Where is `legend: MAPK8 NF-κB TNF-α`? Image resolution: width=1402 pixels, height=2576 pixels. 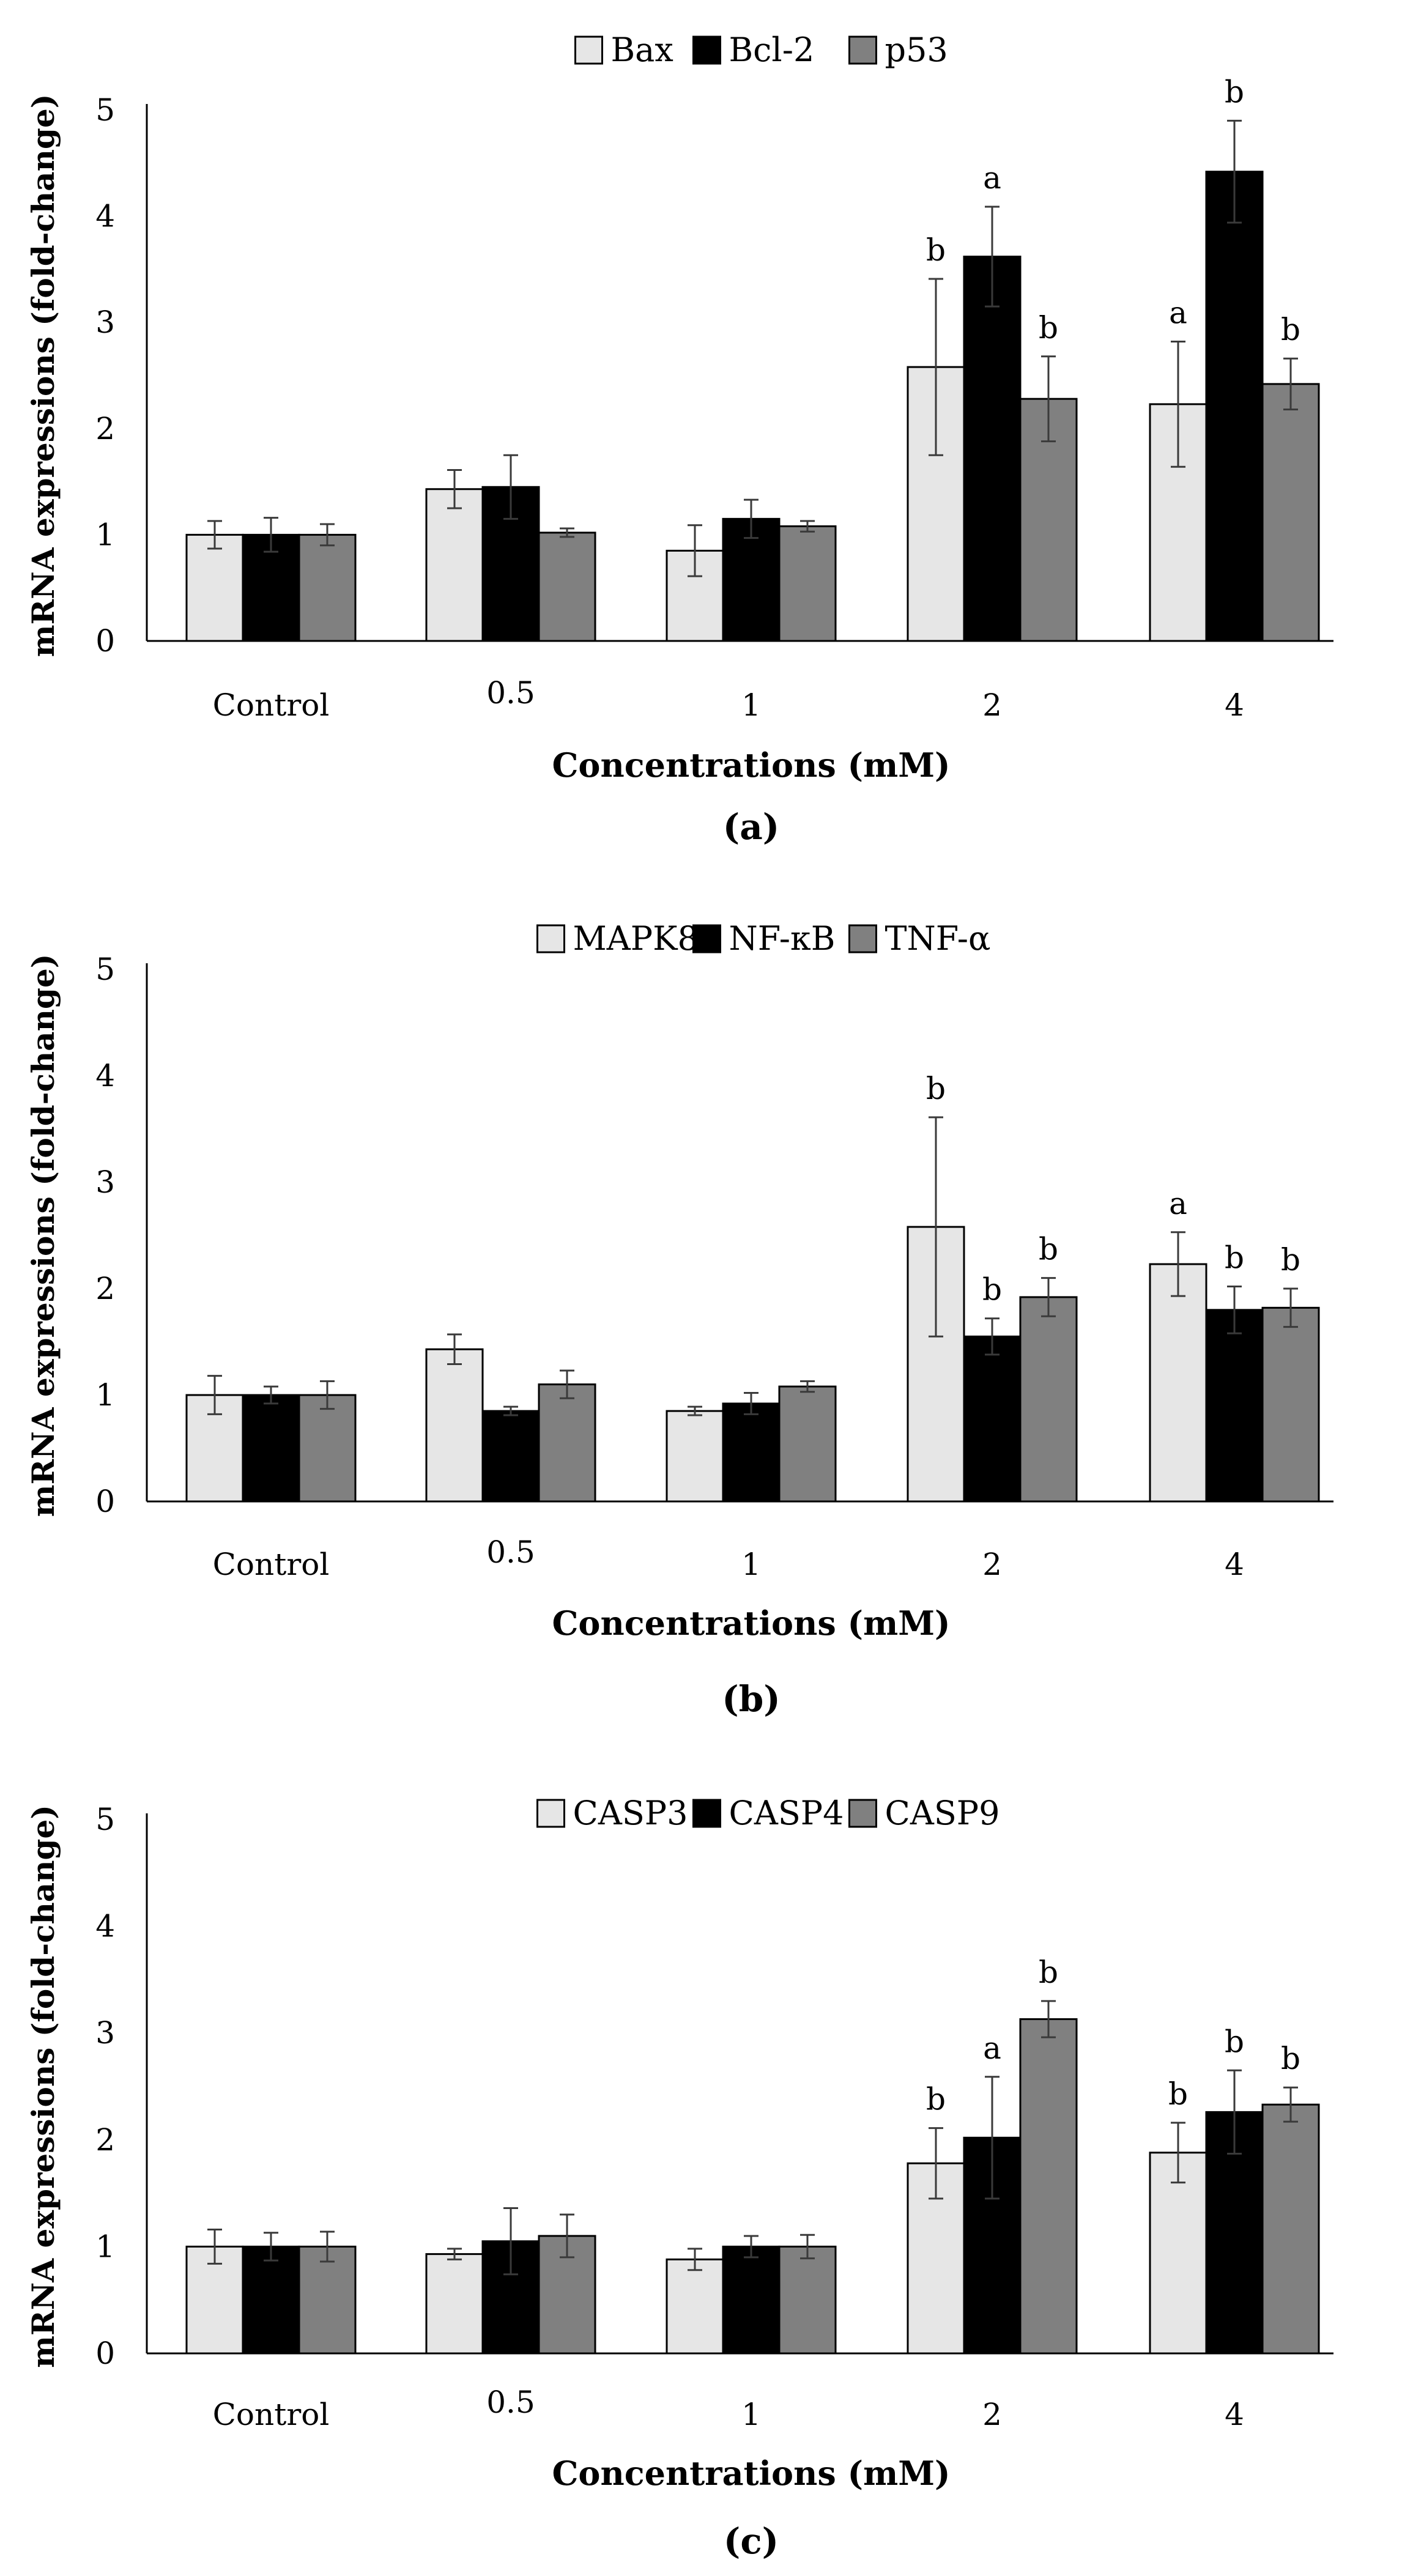
legend: MAPK8 NF-κB TNF-α is located at coordinates (764, 938).